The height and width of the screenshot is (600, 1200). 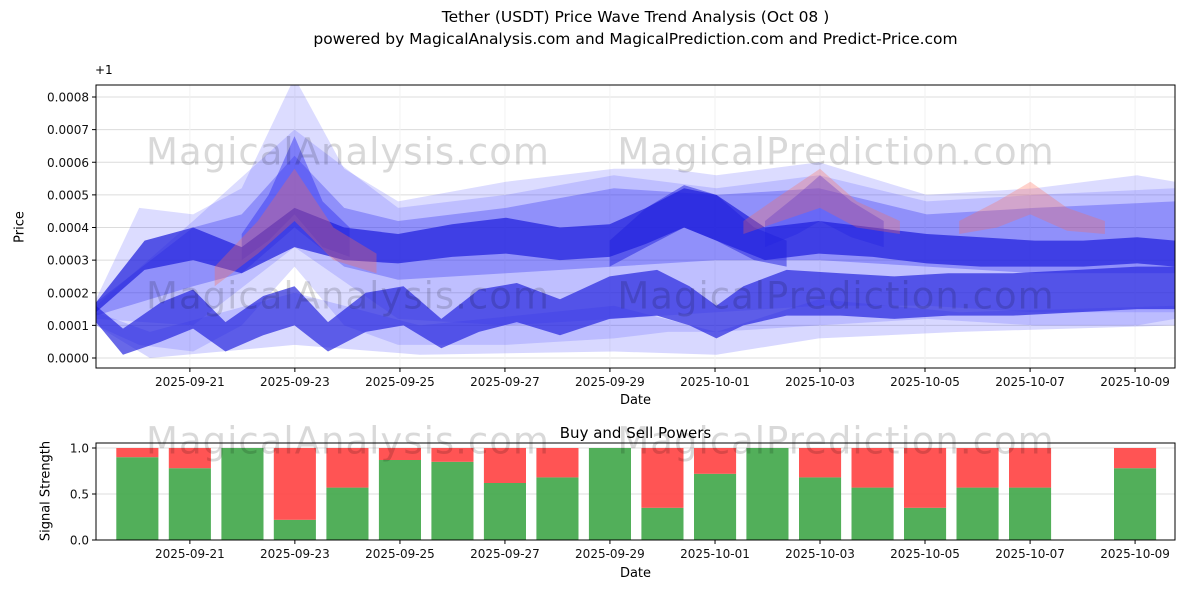 What do you see at coordinates (295, 227) in the screenshot?
I see `price-band-spike-0923-red` at bounding box center [295, 227].